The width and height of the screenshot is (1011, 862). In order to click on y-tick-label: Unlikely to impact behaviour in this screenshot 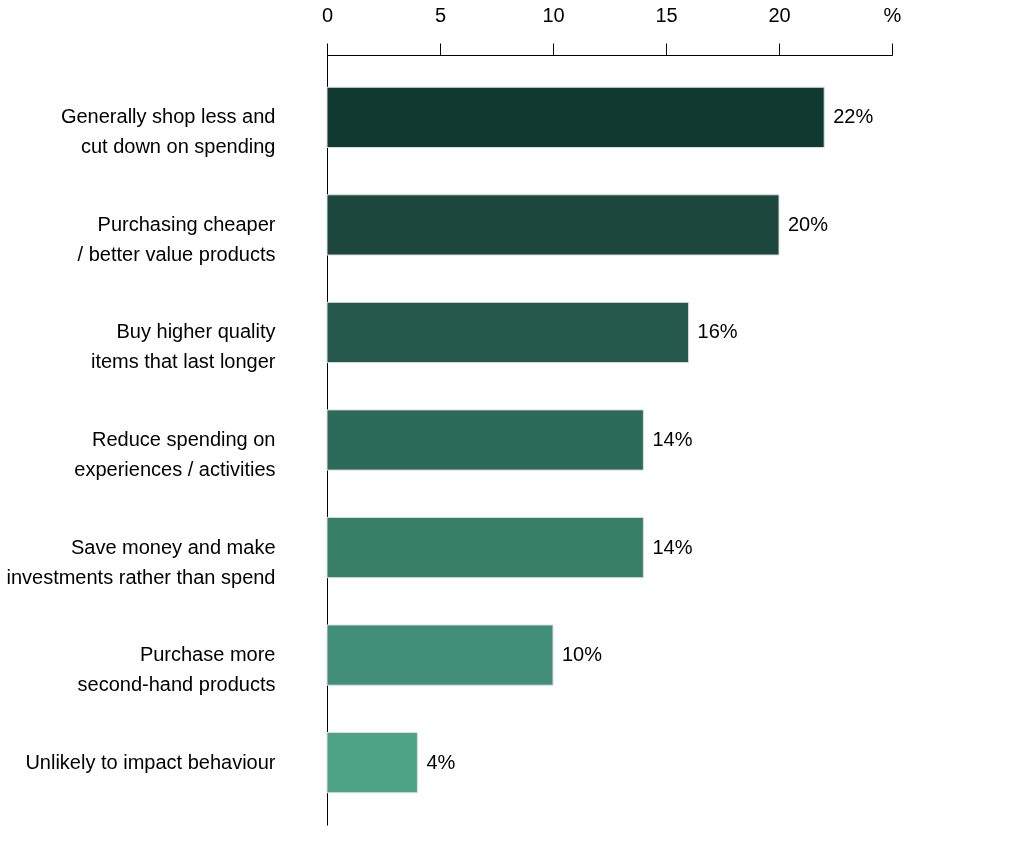, I will do `click(150, 761)`.